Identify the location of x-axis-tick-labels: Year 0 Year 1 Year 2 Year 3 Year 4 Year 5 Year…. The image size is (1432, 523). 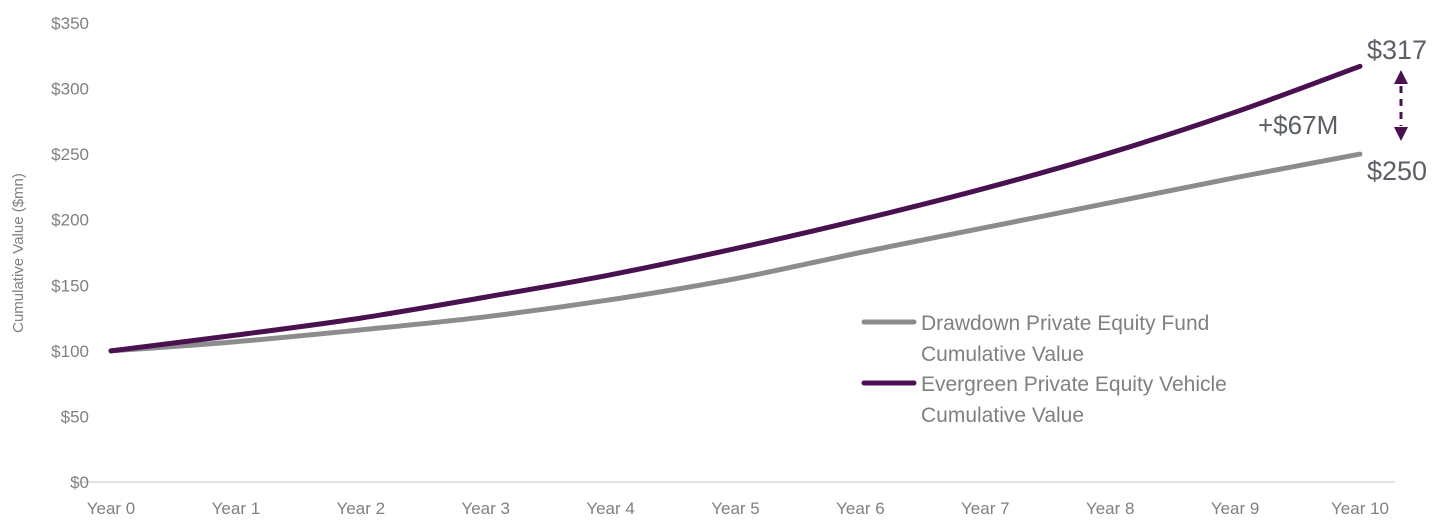
(738, 508).